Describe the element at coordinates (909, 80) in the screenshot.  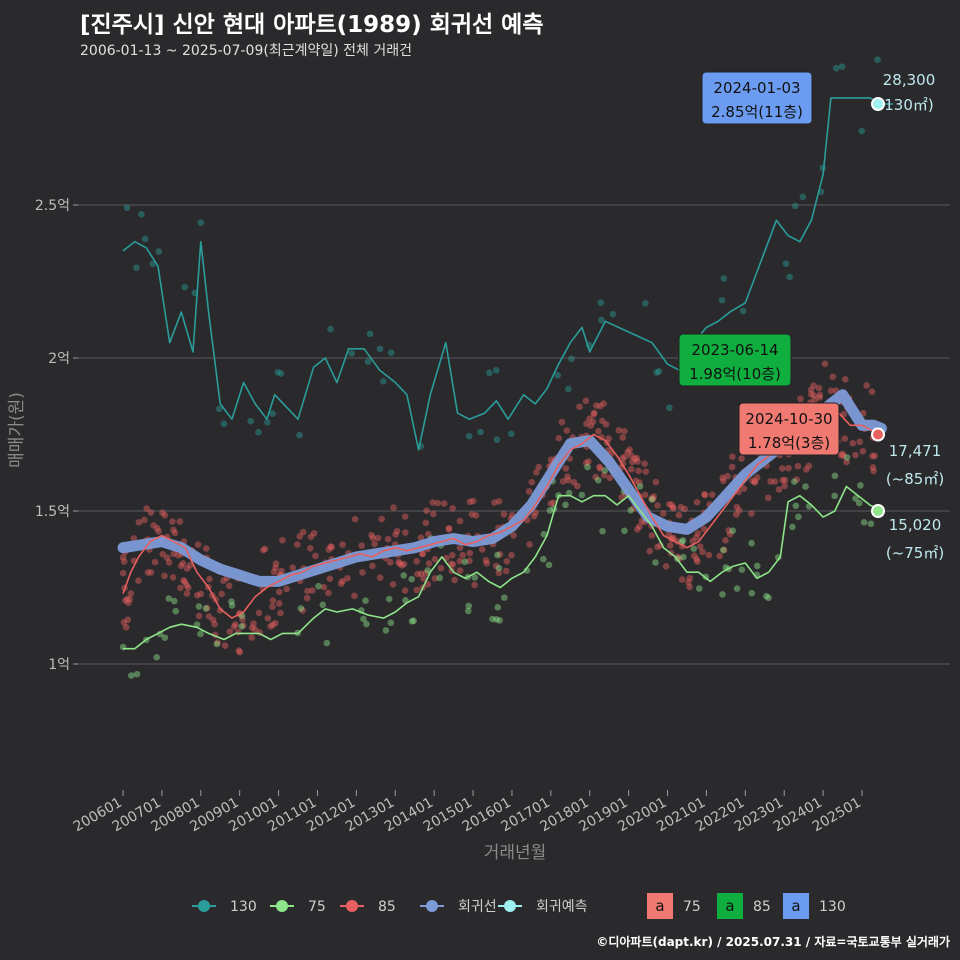
I see `end-label-count: 28,300` at that location.